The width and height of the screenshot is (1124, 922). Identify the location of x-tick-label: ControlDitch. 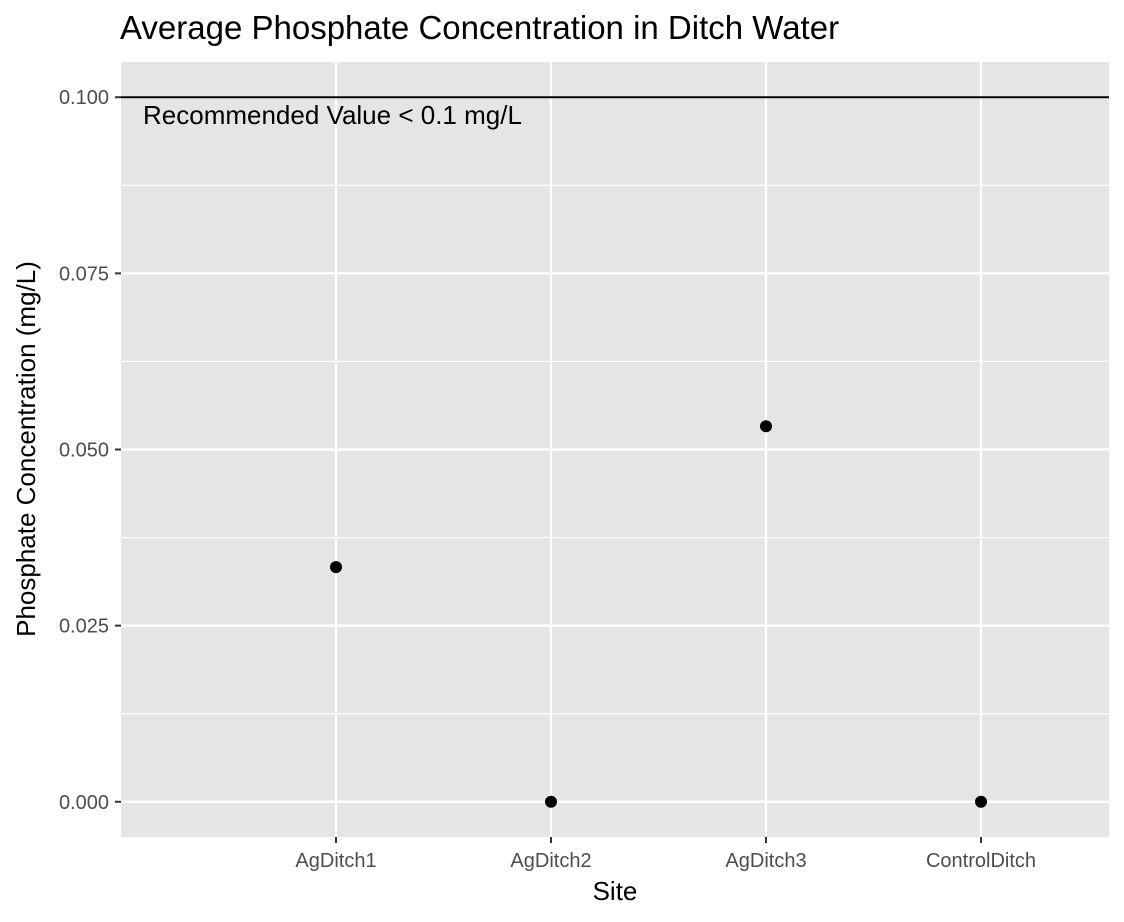
(981, 861).